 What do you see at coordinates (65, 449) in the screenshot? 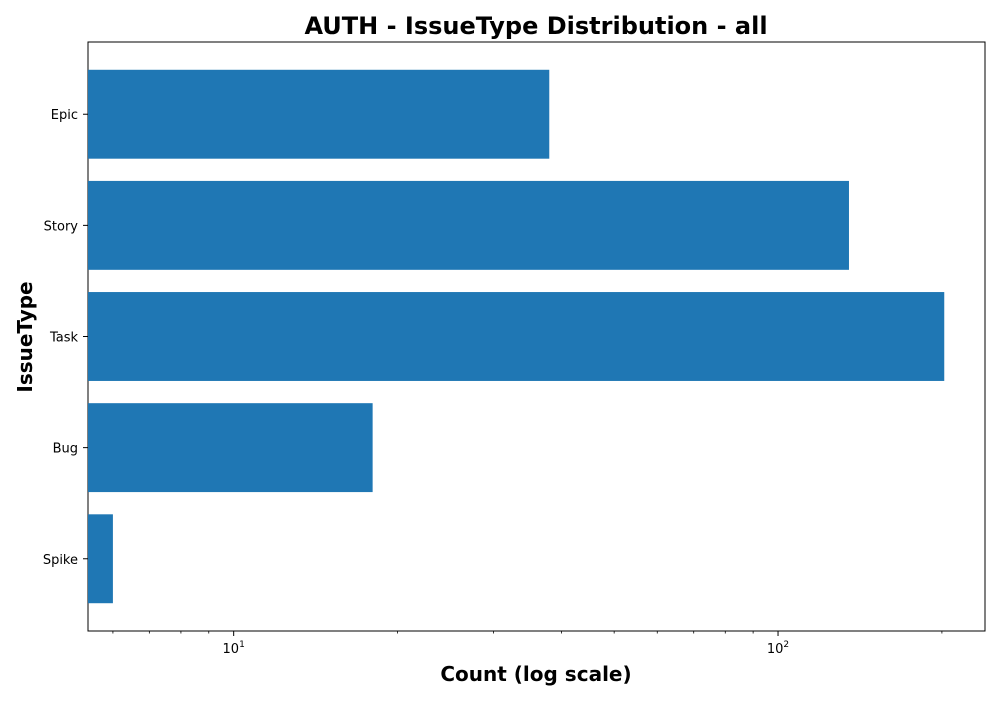
I see `y-tick-label-bug: Bug` at bounding box center [65, 449].